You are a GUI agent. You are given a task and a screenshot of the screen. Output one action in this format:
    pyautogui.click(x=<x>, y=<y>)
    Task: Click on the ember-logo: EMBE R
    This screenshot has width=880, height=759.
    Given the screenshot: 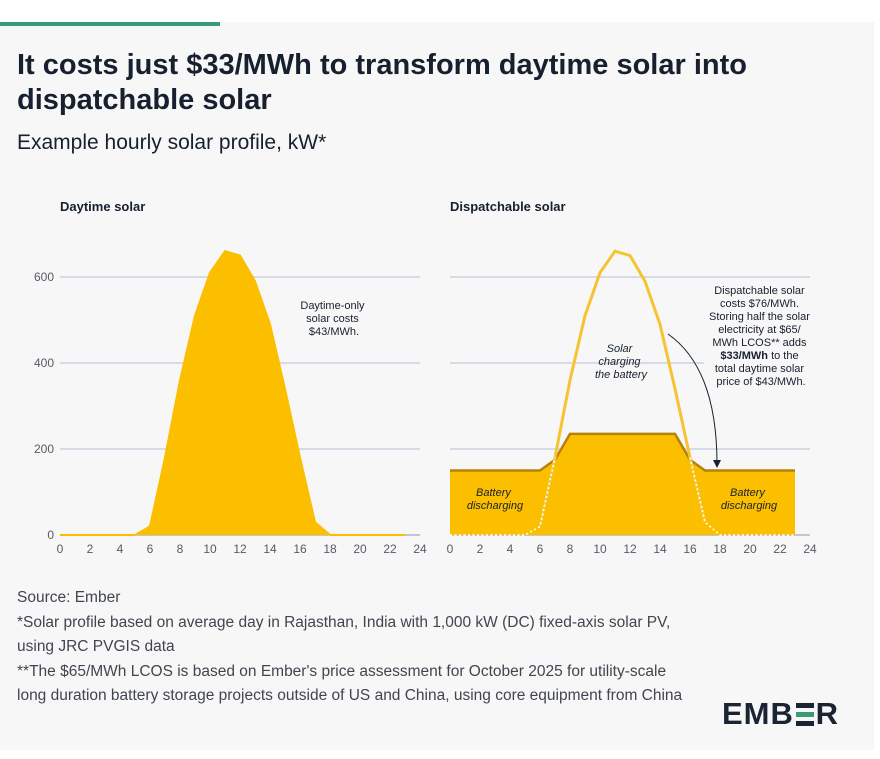 What is the action you would take?
    pyautogui.click(x=780, y=714)
    